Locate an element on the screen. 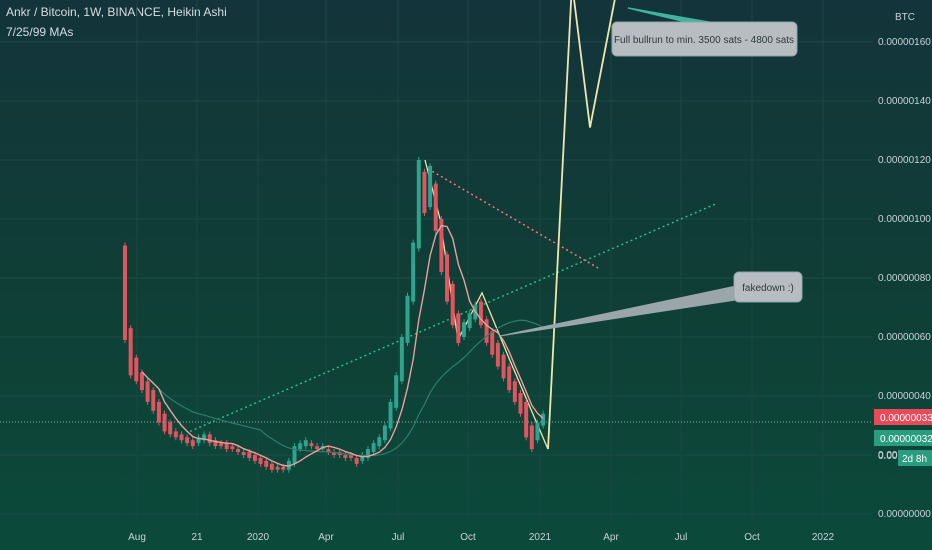 The height and width of the screenshot is (550, 932). x-tick-label: Apr is located at coordinates (611, 537).